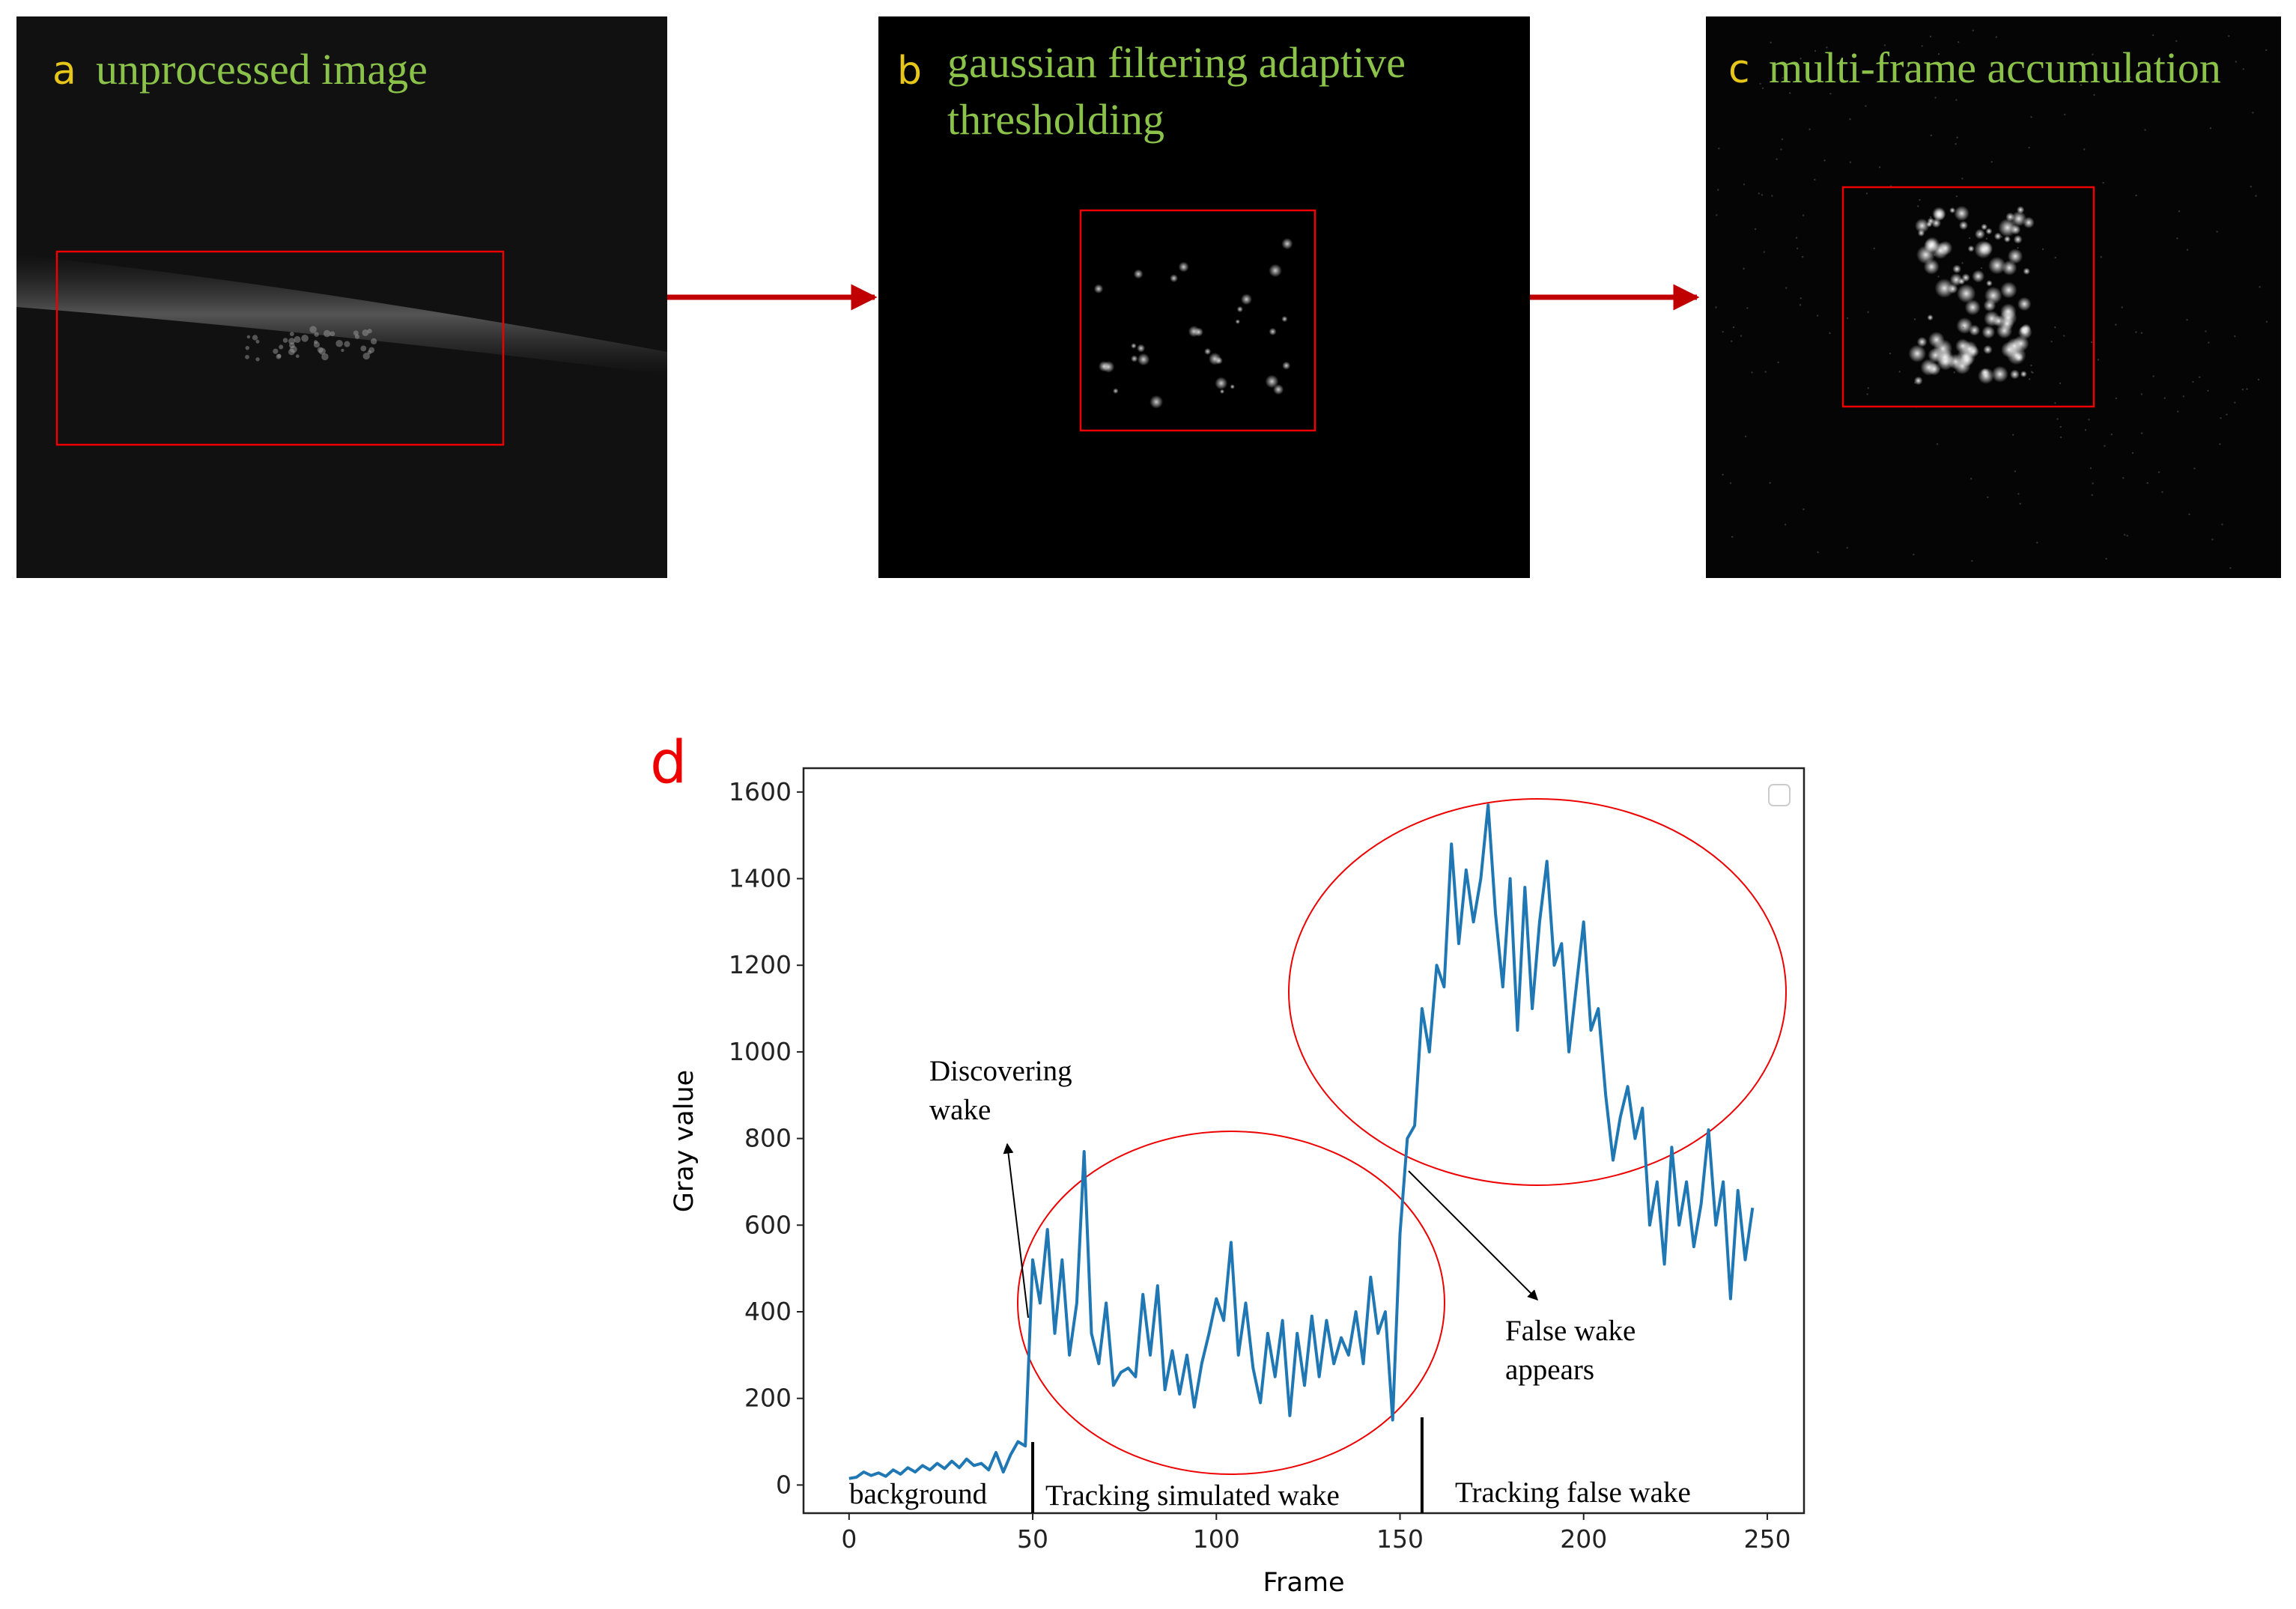 The width and height of the screenshot is (2296, 1609). Describe the element at coordinates (1573, 1492) in the screenshot. I see `region-label: Tracking false wake` at that location.